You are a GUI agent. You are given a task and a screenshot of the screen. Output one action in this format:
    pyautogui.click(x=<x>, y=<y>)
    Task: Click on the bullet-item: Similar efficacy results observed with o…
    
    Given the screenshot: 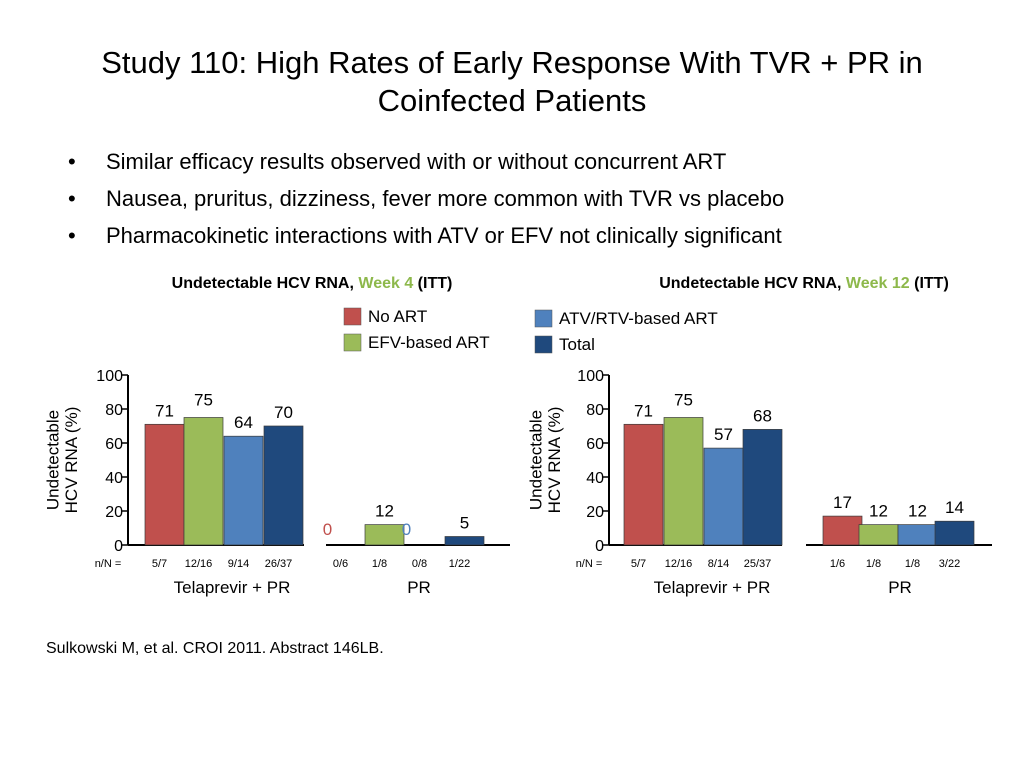 What is the action you would take?
    pyautogui.click(x=425, y=161)
    